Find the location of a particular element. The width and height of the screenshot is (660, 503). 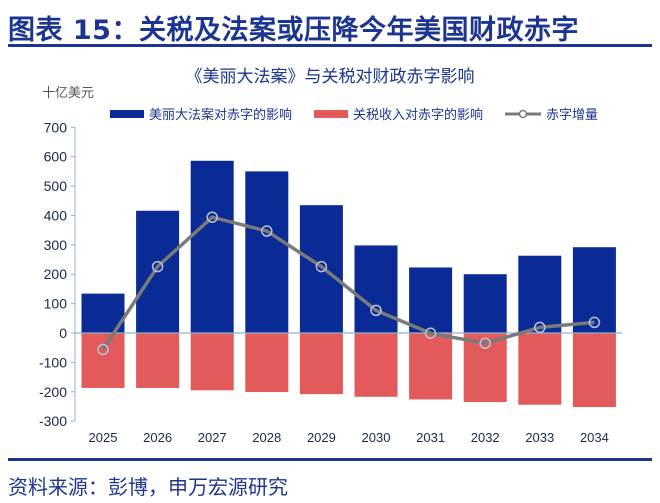

deficit-point-2032 is located at coordinates (485, 343).